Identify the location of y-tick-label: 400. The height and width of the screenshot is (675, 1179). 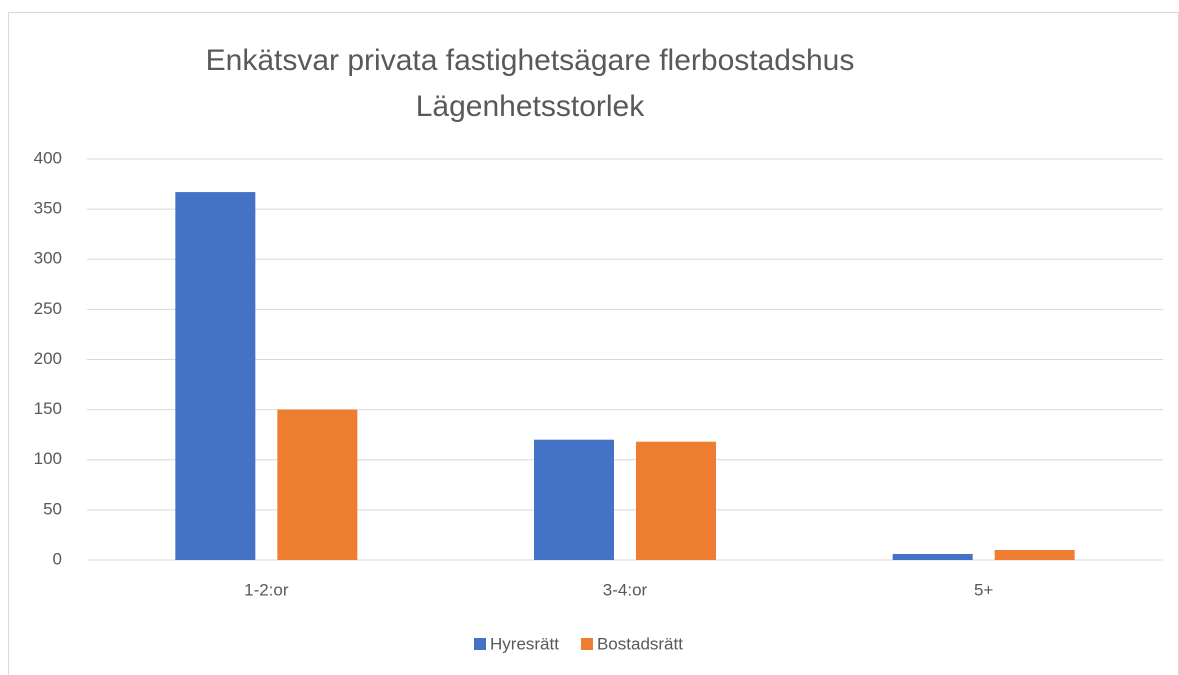
(48, 157).